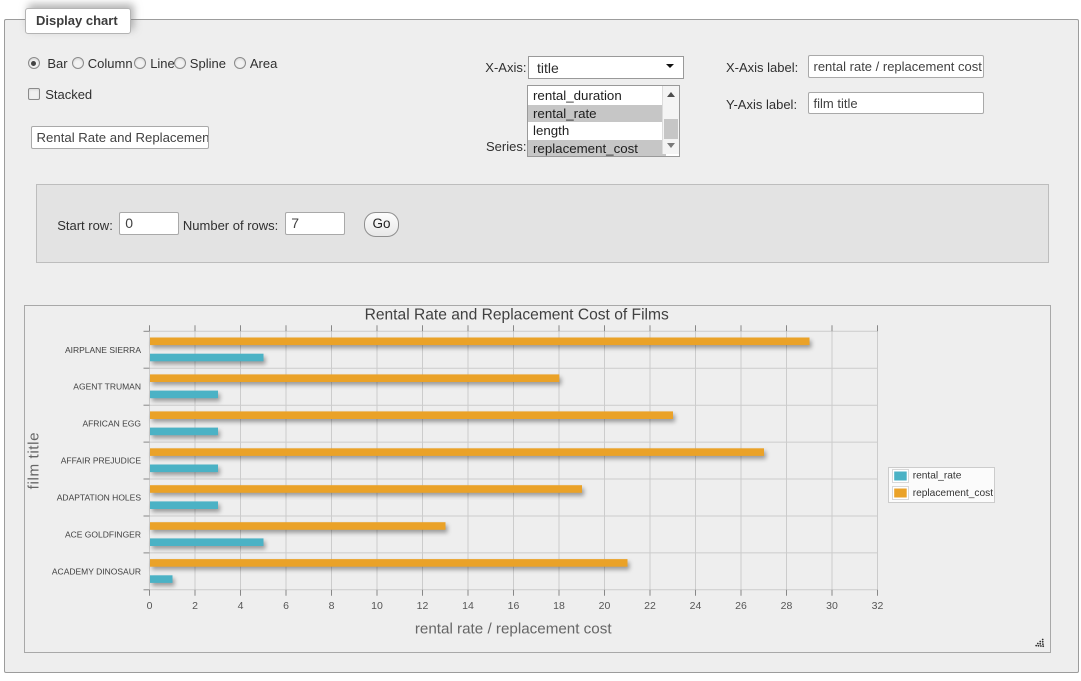 Image resolution: width=1081 pixels, height=681 pixels. What do you see at coordinates (423, 606) in the screenshot?
I see `svg-text: 12` at bounding box center [423, 606].